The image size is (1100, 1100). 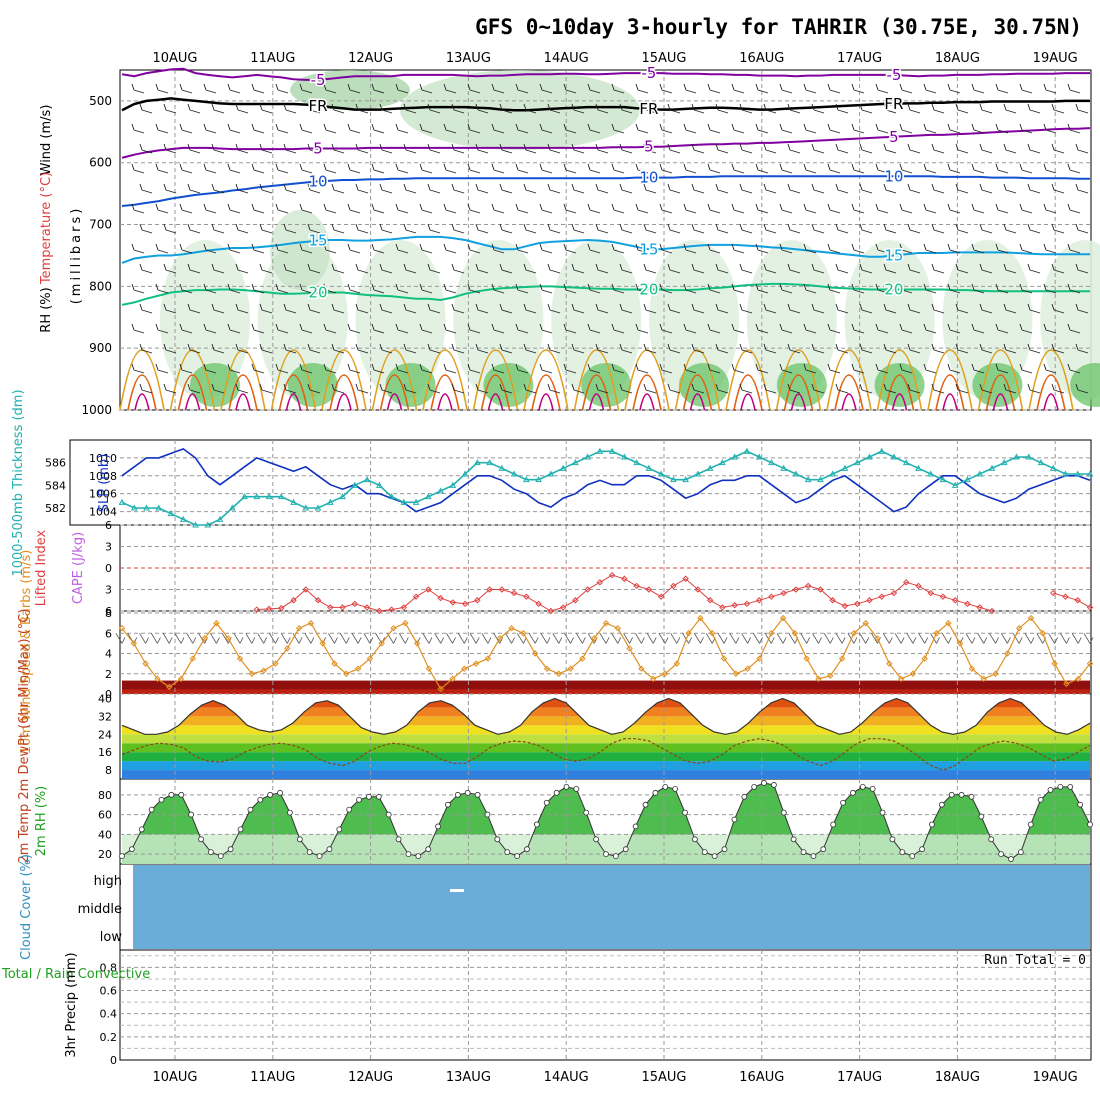 What do you see at coordinates (566, 58) in the screenshot?
I see `date-label-top: 14AUG` at bounding box center [566, 58].